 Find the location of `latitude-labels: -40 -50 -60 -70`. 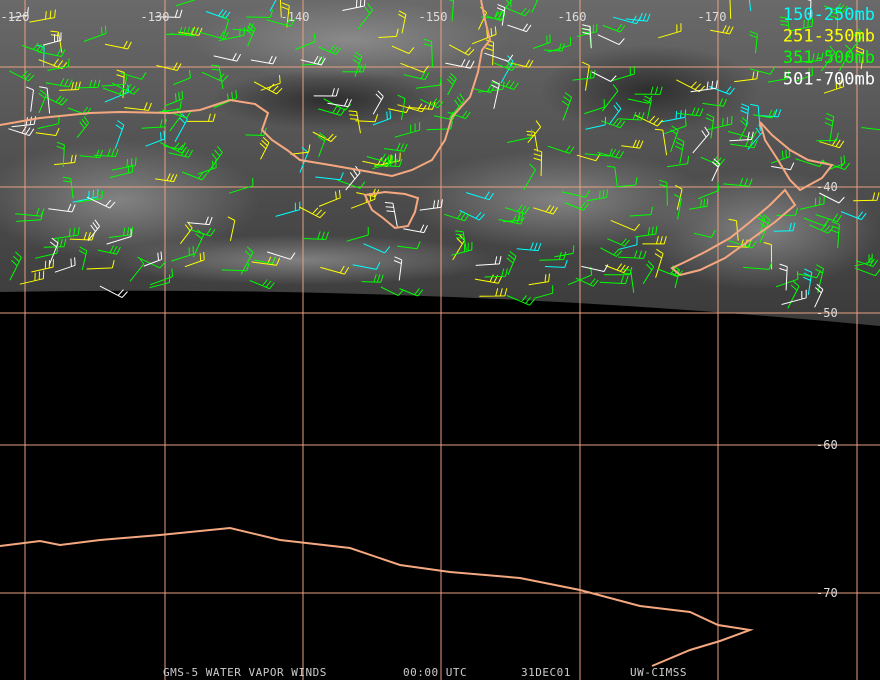

latitude-labels: -40 -50 -60 -70 is located at coordinates (827, 390).